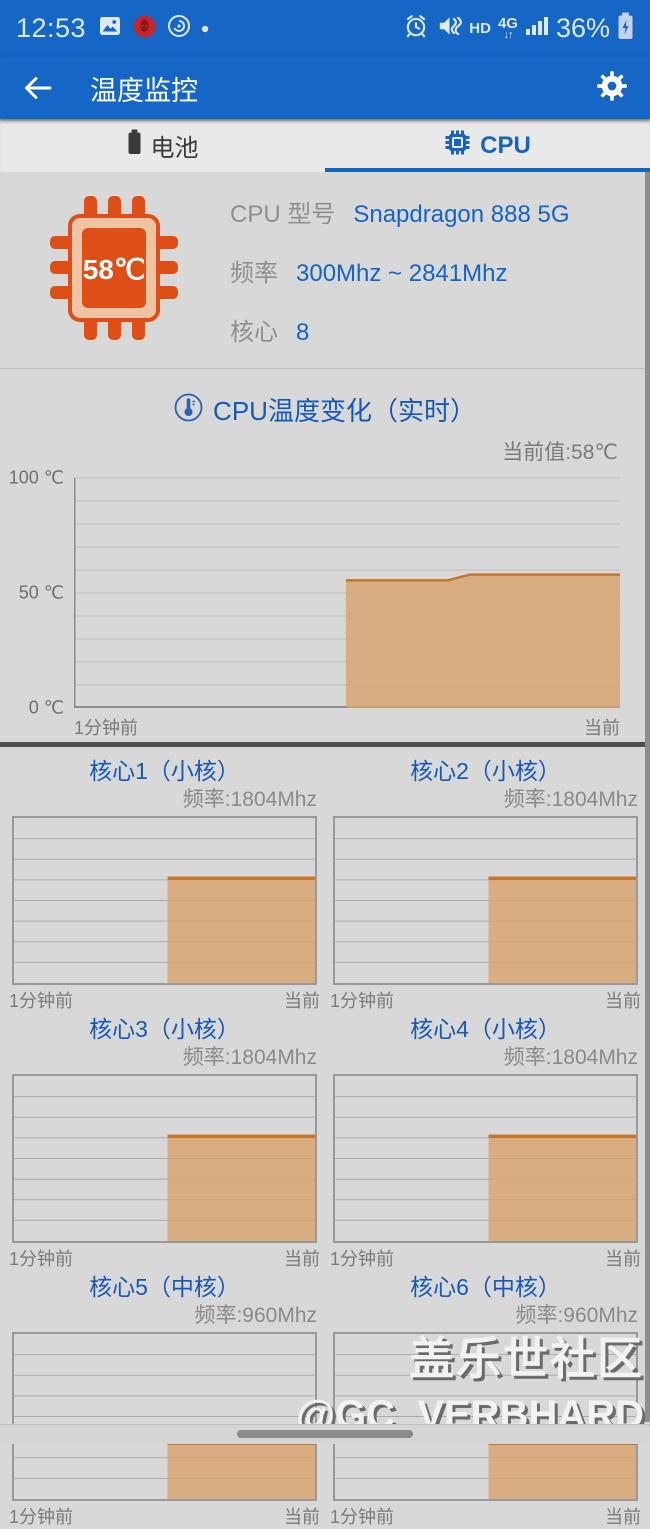 Image resolution: width=650 pixels, height=1529 pixels. Describe the element at coordinates (507, 28) in the screenshot. I see `network-4g-icon: 4G ↓↑` at that location.